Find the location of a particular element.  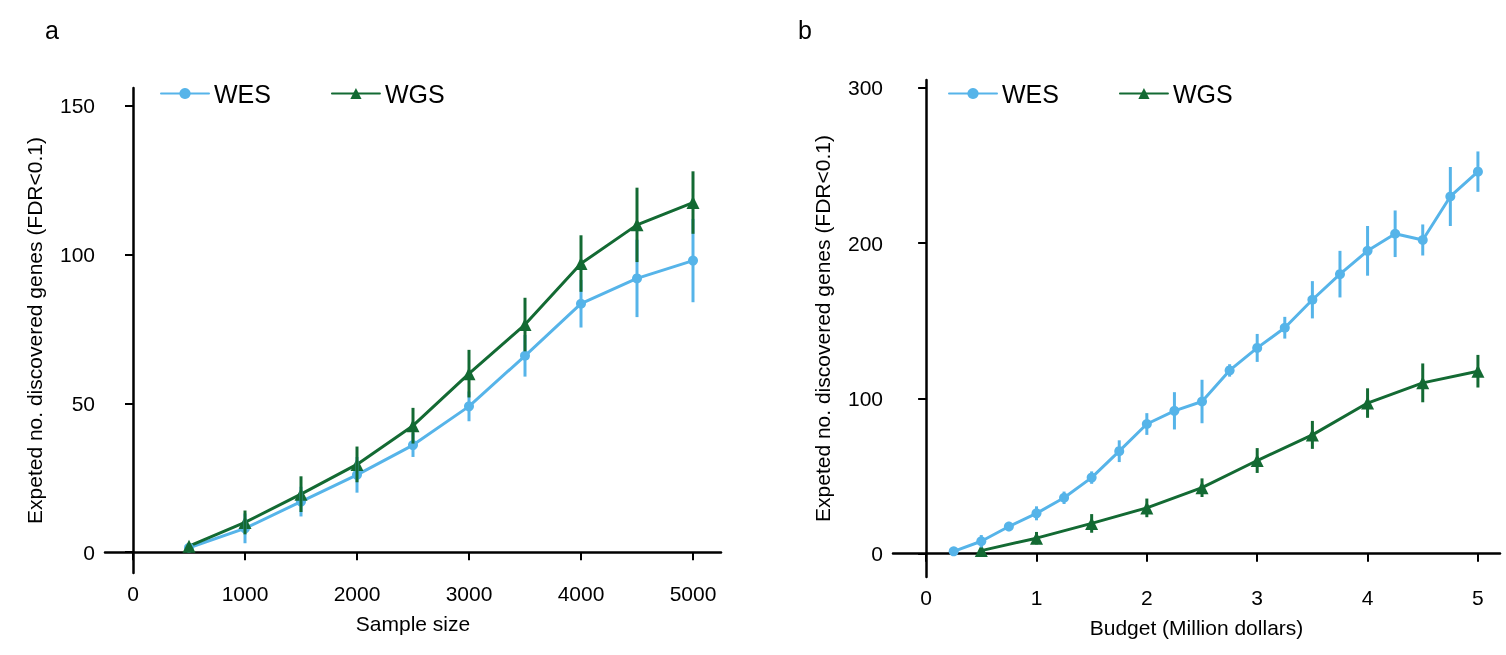

y-tick-label: 200 is located at coordinates (865, 243).